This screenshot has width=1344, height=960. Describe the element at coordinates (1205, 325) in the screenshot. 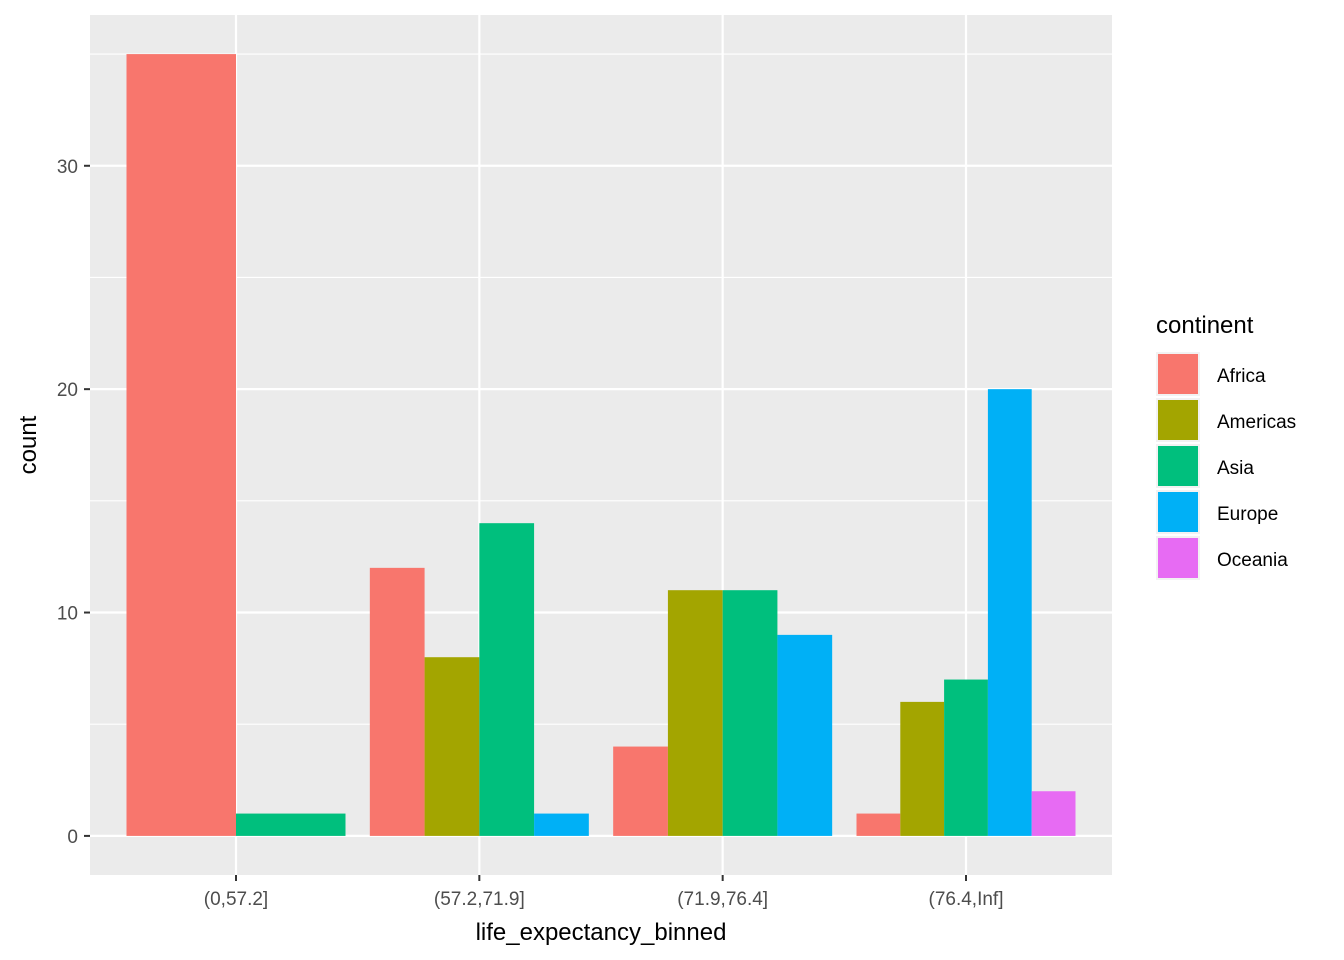

I see `legend-title: continent` at that location.